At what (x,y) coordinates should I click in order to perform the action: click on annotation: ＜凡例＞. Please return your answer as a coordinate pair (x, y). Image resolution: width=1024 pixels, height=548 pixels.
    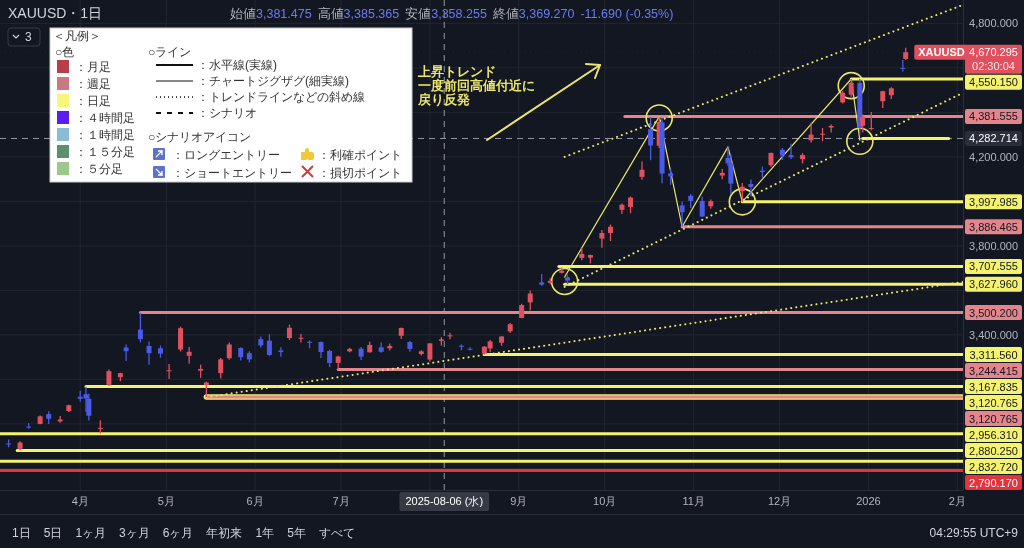
    Looking at the image, I should click on (77, 36).